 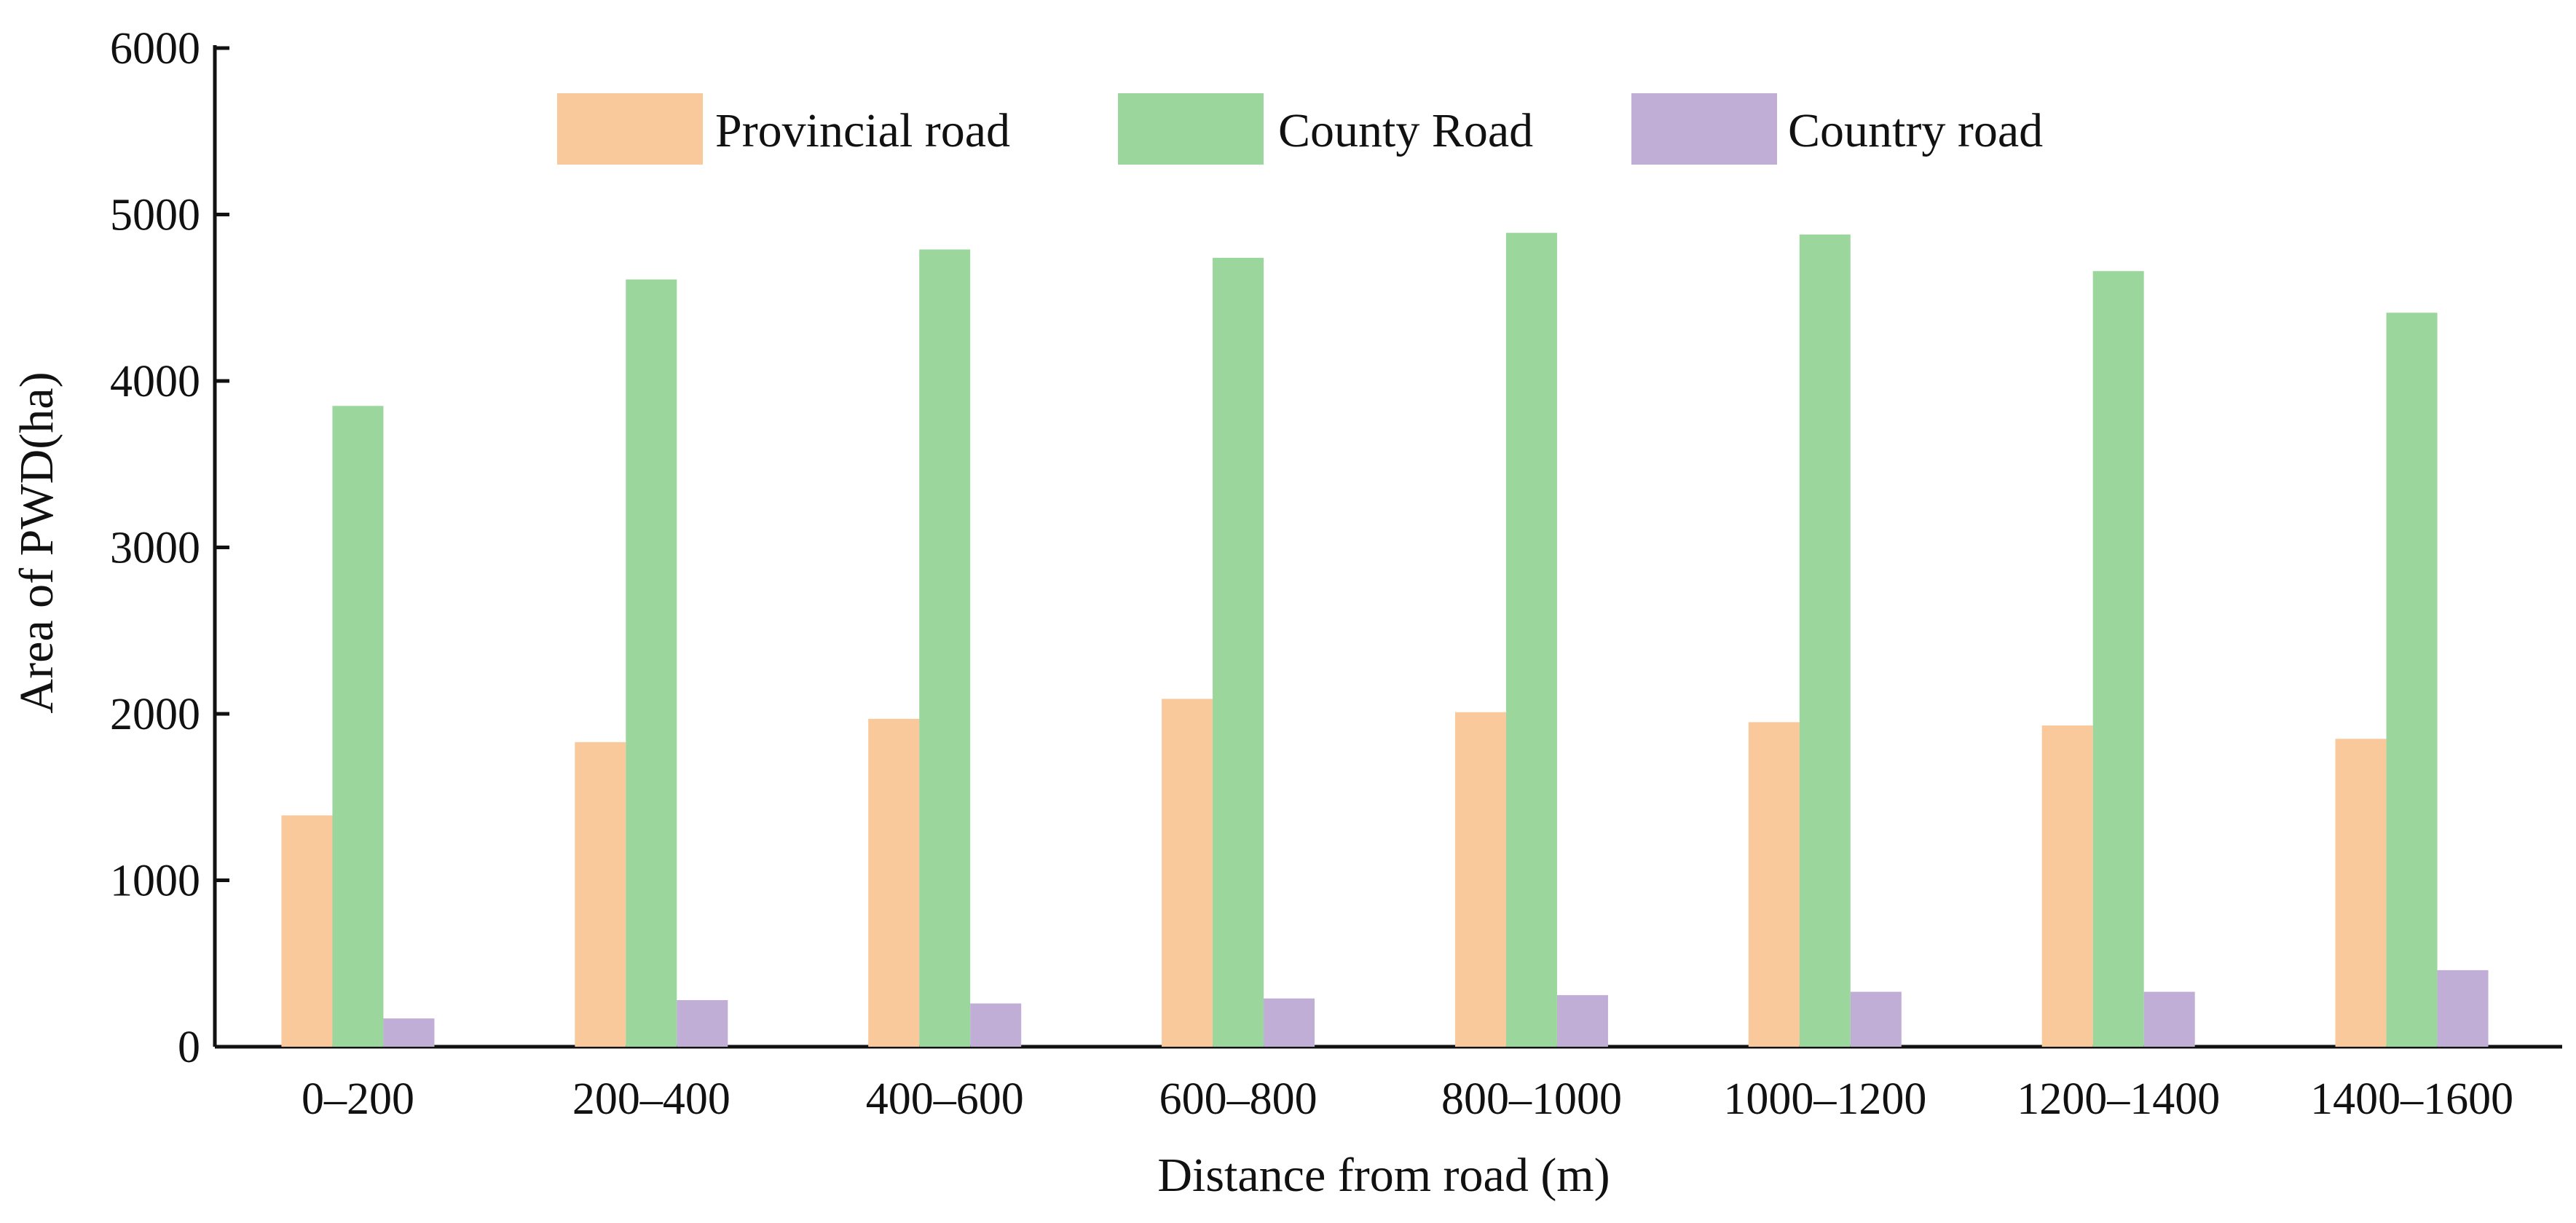 What do you see at coordinates (651, 1099) in the screenshot?
I see `x-tick-label: 200–400` at bounding box center [651, 1099].